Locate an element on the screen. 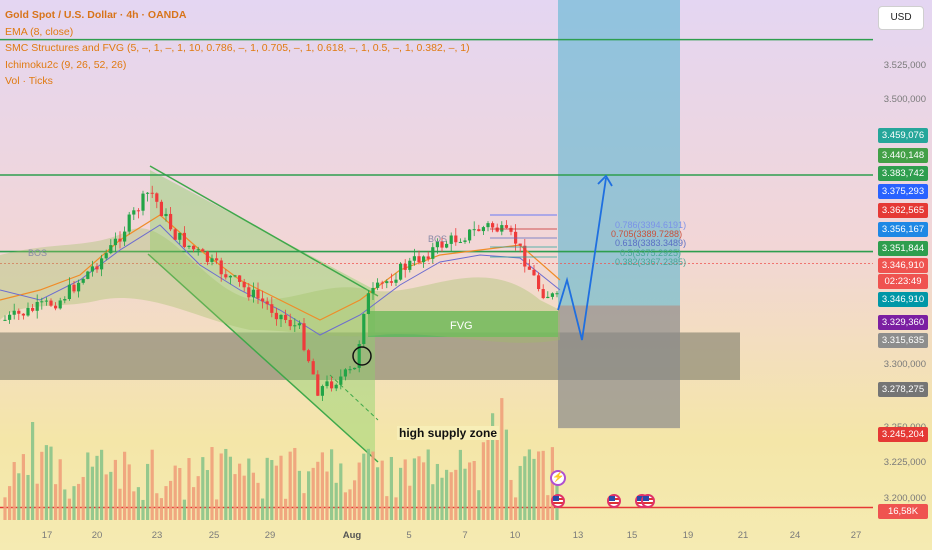 Image resolution: width=932 pixels, height=550 pixels. bos-label-left: BOS is located at coordinates (38, 253).